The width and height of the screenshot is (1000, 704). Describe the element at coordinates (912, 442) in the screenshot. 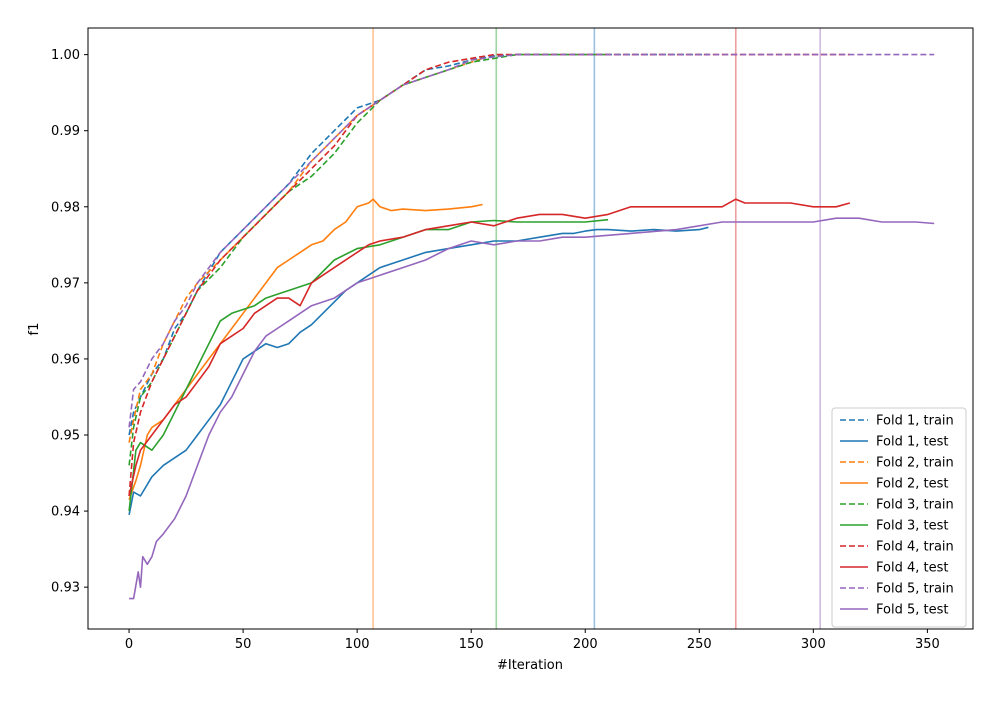

I see `legend-label: Fold 1, test` at that location.